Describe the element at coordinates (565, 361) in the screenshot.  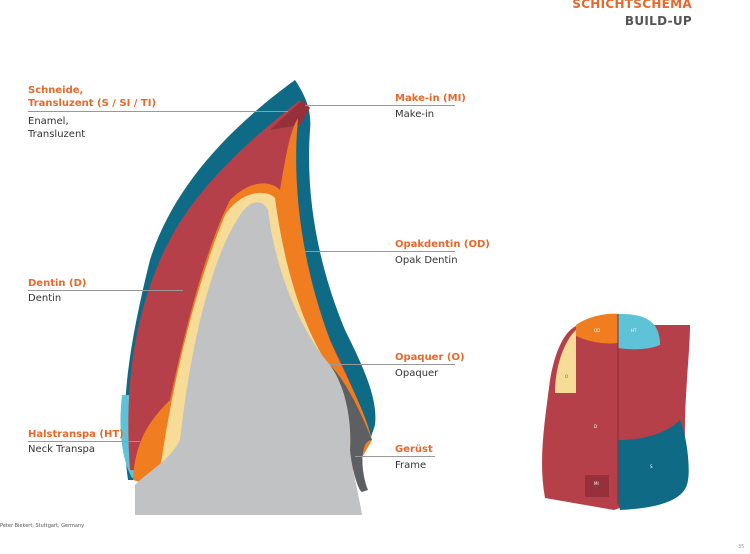
I see `zone-O` at that location.